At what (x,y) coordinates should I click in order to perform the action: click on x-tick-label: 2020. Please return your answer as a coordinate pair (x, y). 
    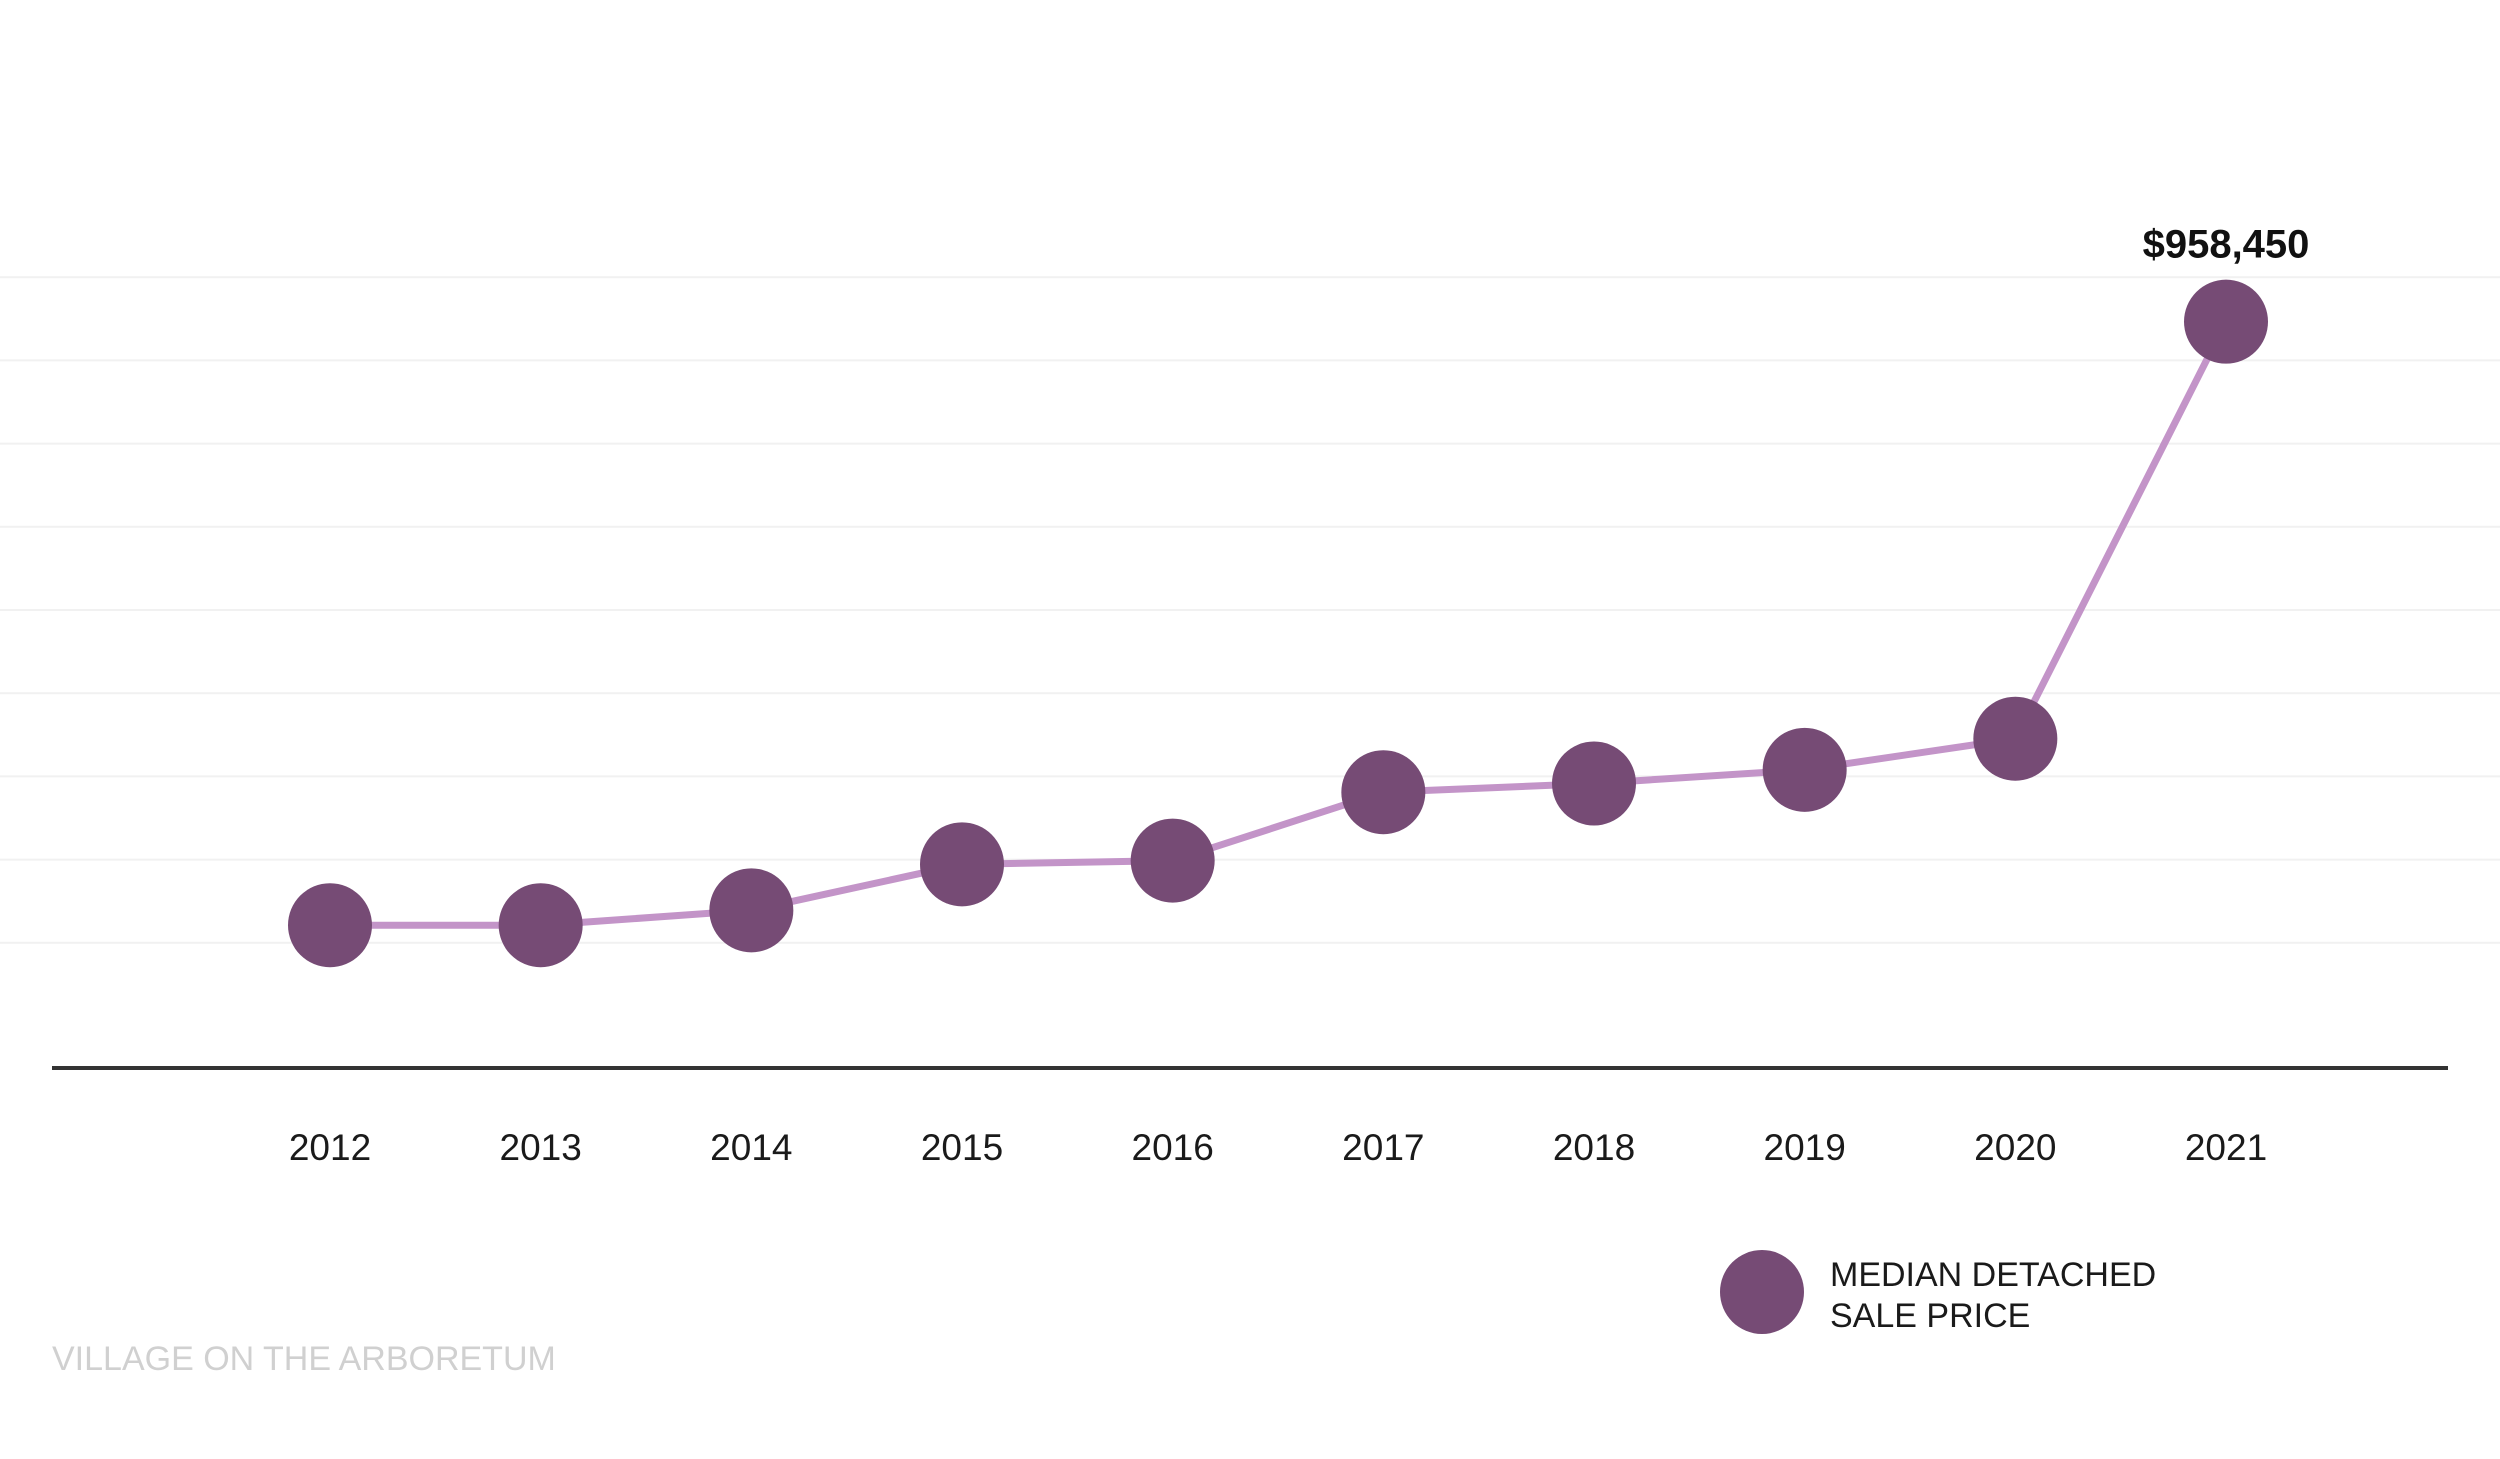
    Looking at the image, I should click on (2015, 1147).